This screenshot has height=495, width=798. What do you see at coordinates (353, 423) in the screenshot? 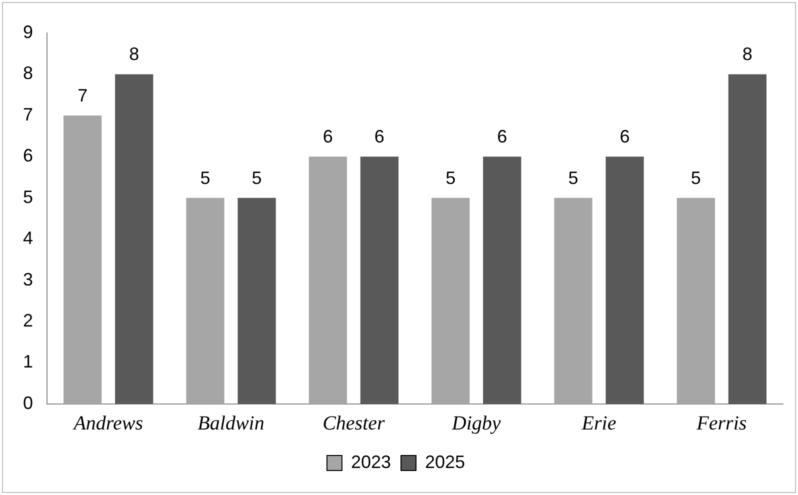
I see `x-tick-label: Chester` at bounding box center [353, 423].